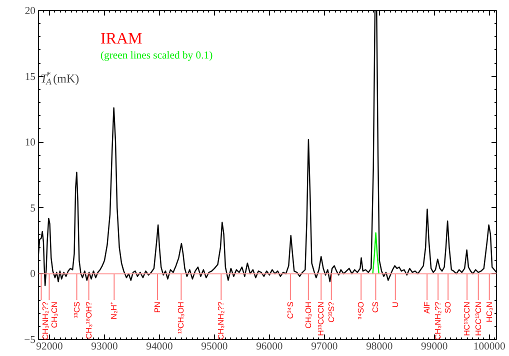 Image resolution: width=509 pixels, height=356 pixels. I want to click on ref-line-label: CH₃¹⁸OH?, so click(89, 320).